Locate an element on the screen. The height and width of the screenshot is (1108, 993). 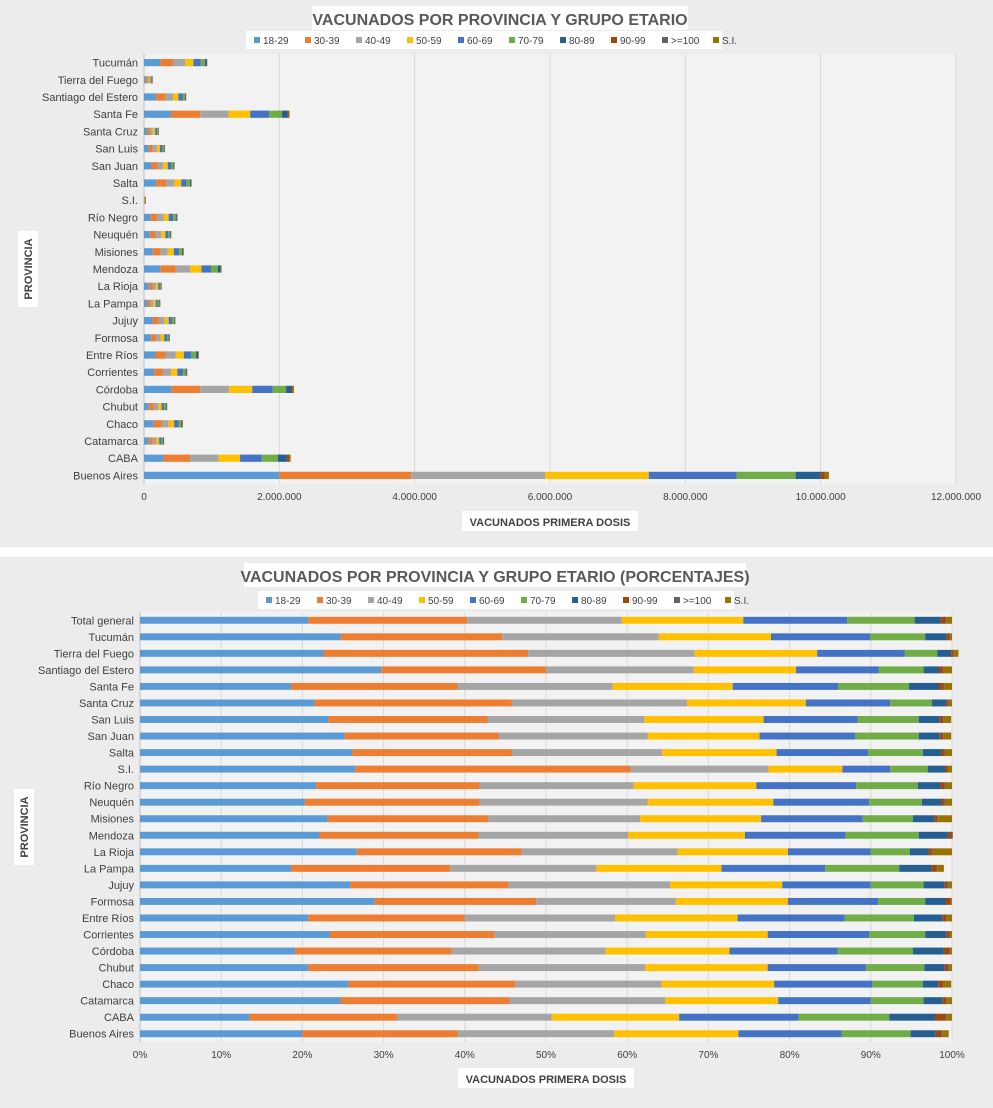
bar-segment-tucumán-50-59 is located at coordinates (189, 62).